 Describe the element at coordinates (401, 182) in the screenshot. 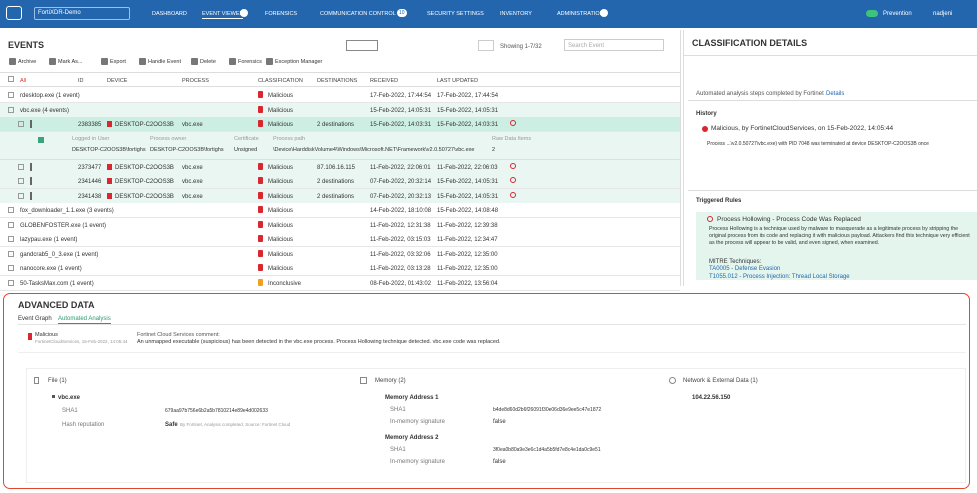

I see `received: 07-Feb-2022, 20:32:14` at that location.